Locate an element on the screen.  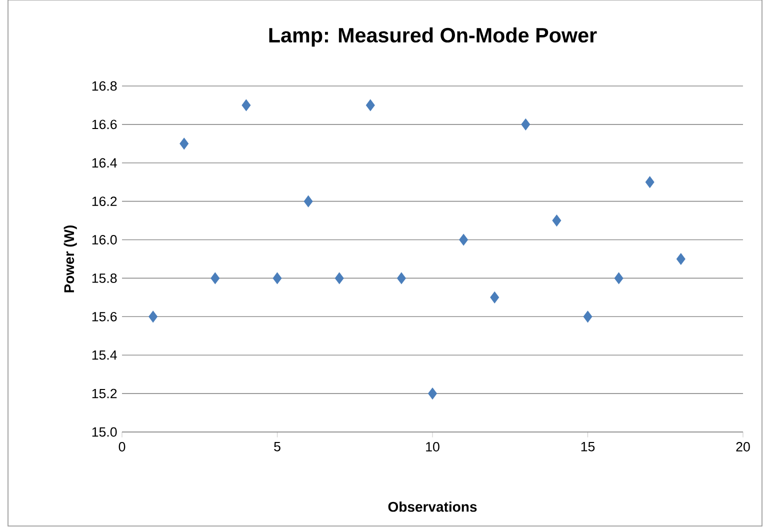
y-tick-label: 15.4 is located at coordinates (104, 355).